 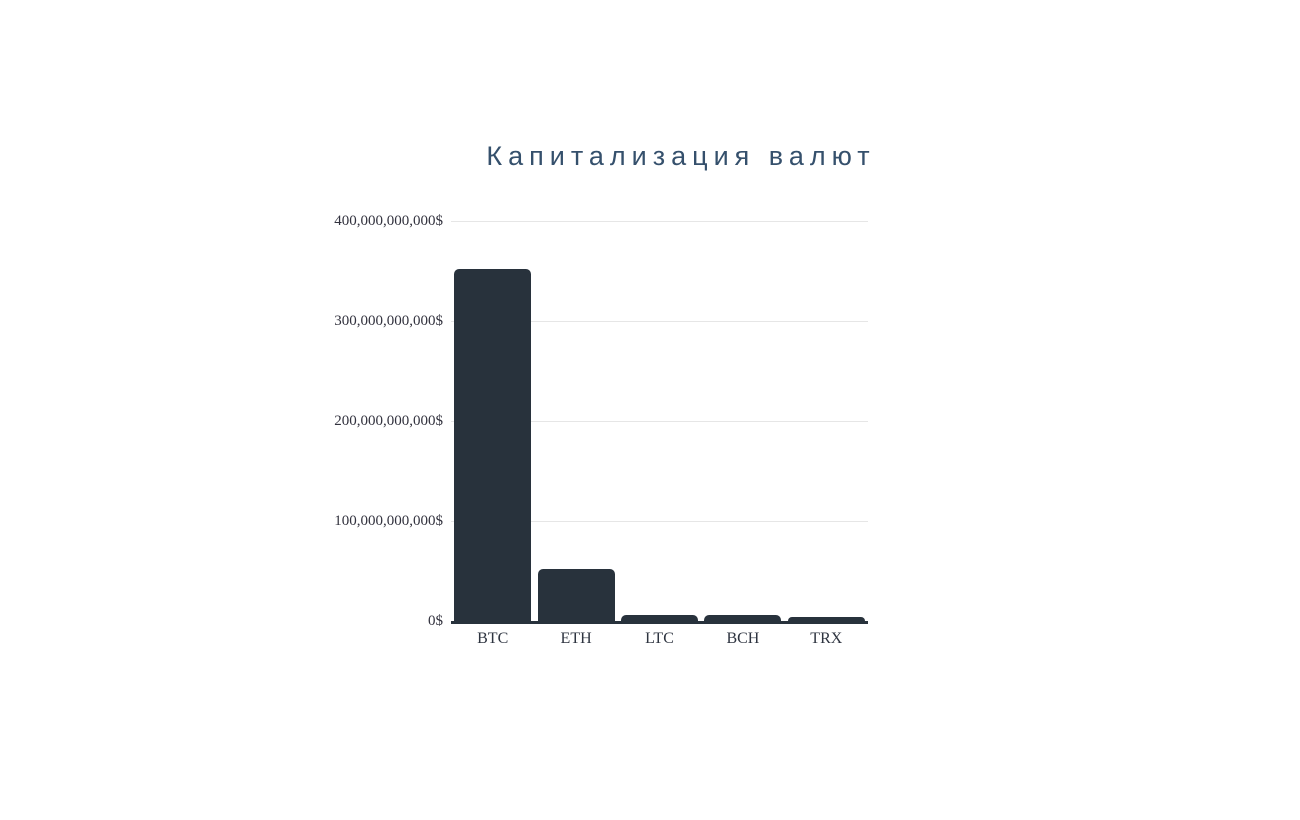 What do you see at coordinates (681, 156) in the screenshot?
I see `chart-title: Капитализация валют` at bounding box center [681, 156].